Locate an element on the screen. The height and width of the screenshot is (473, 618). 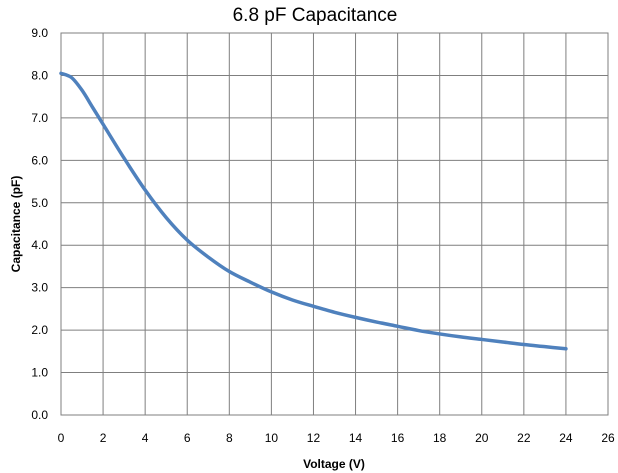
x-tick-label: 10 is located at coordinates (272, 438).